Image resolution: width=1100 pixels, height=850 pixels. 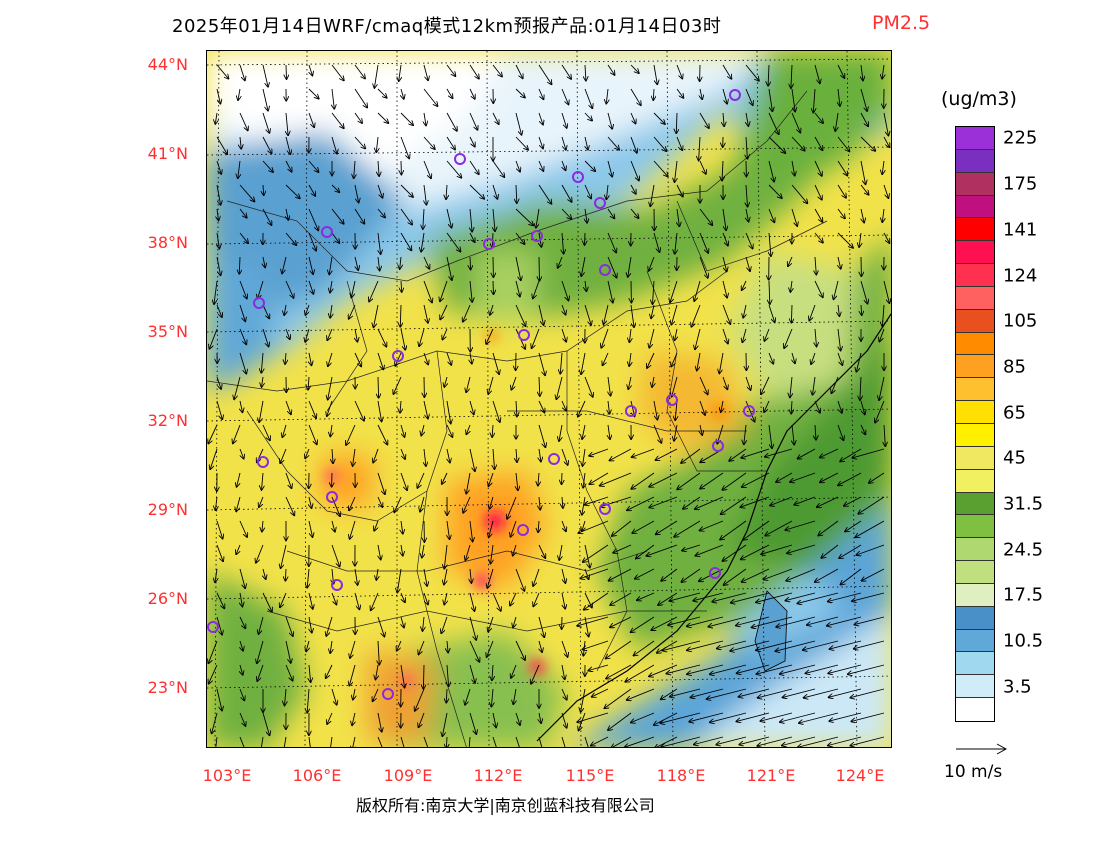 What do you see at coordinates (771, 775) in the screenshot?
I see `lon-label: 121°E` at bounding box center [771, 775].